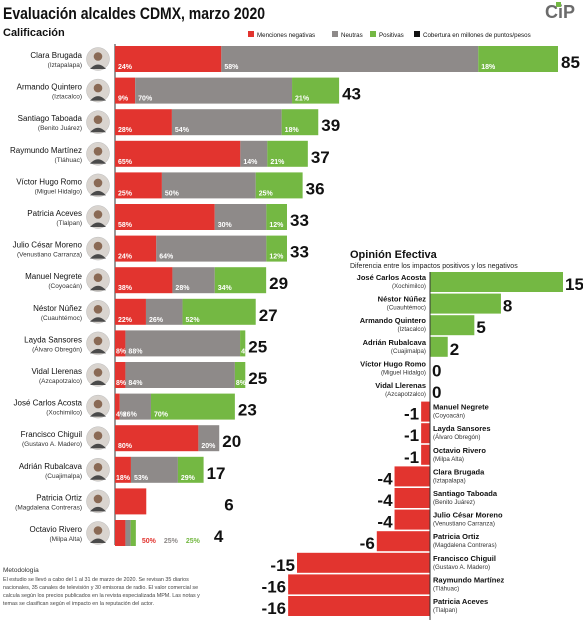 This screenshot has width=583, height=620. Describe the element at coordinates (135, 351) in the screenshot. I see `segment-label: 88%` at that location.